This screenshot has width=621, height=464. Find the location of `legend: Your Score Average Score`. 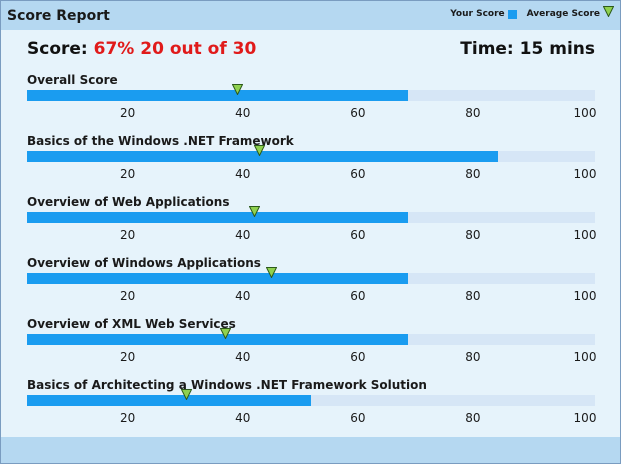

legend: Your Score Average Score is located at coordinates (532, 12).